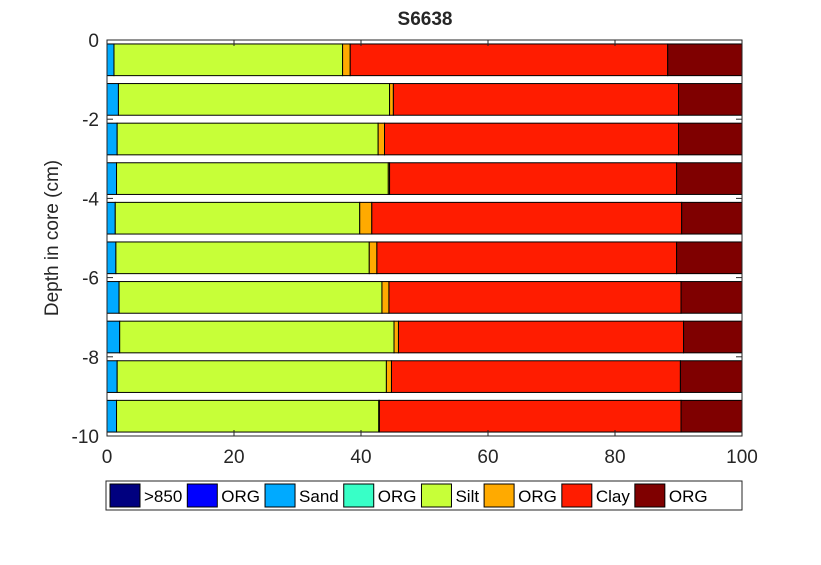 The image size is (821, 565). I want to click on y-axis-label: Depth in core (cm), so click(52, 238).